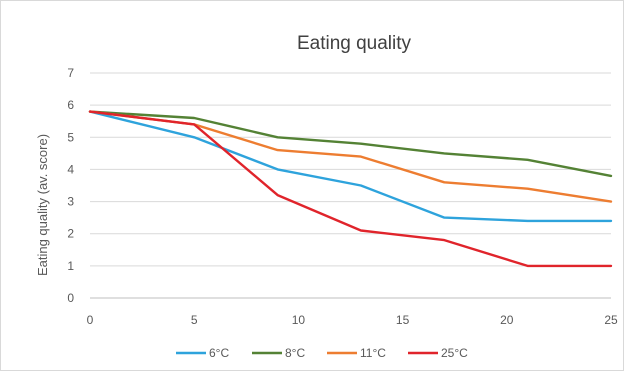  Describe the element at coordinates (194, 320) in the screenshot. I see `x-tick-label: 5` at that location.